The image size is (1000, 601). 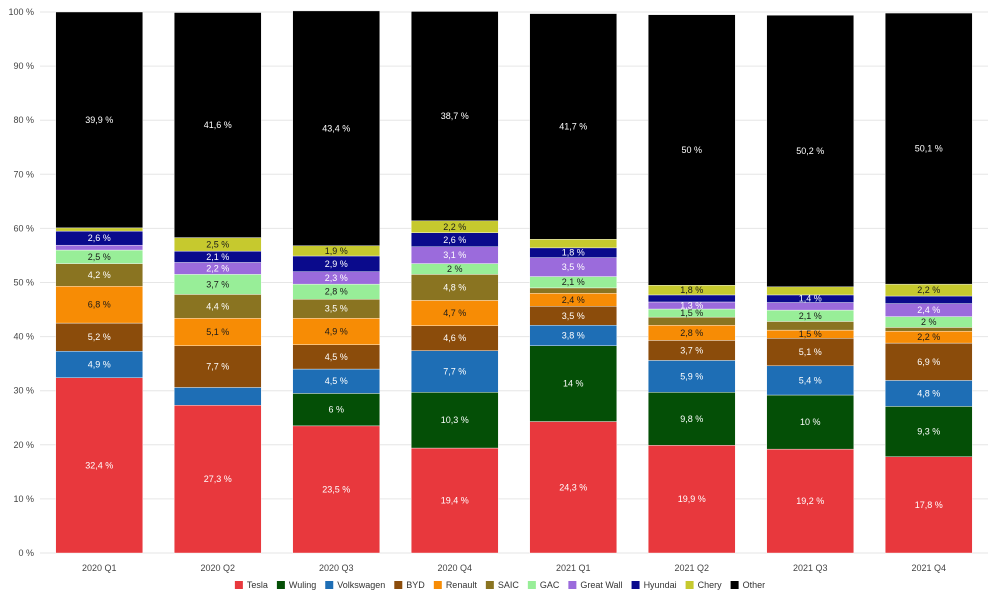 What do you see at coordinates (509, 585) in the screenshot?
I see `legend-label: SAIC` at bounding box center [509, 585].